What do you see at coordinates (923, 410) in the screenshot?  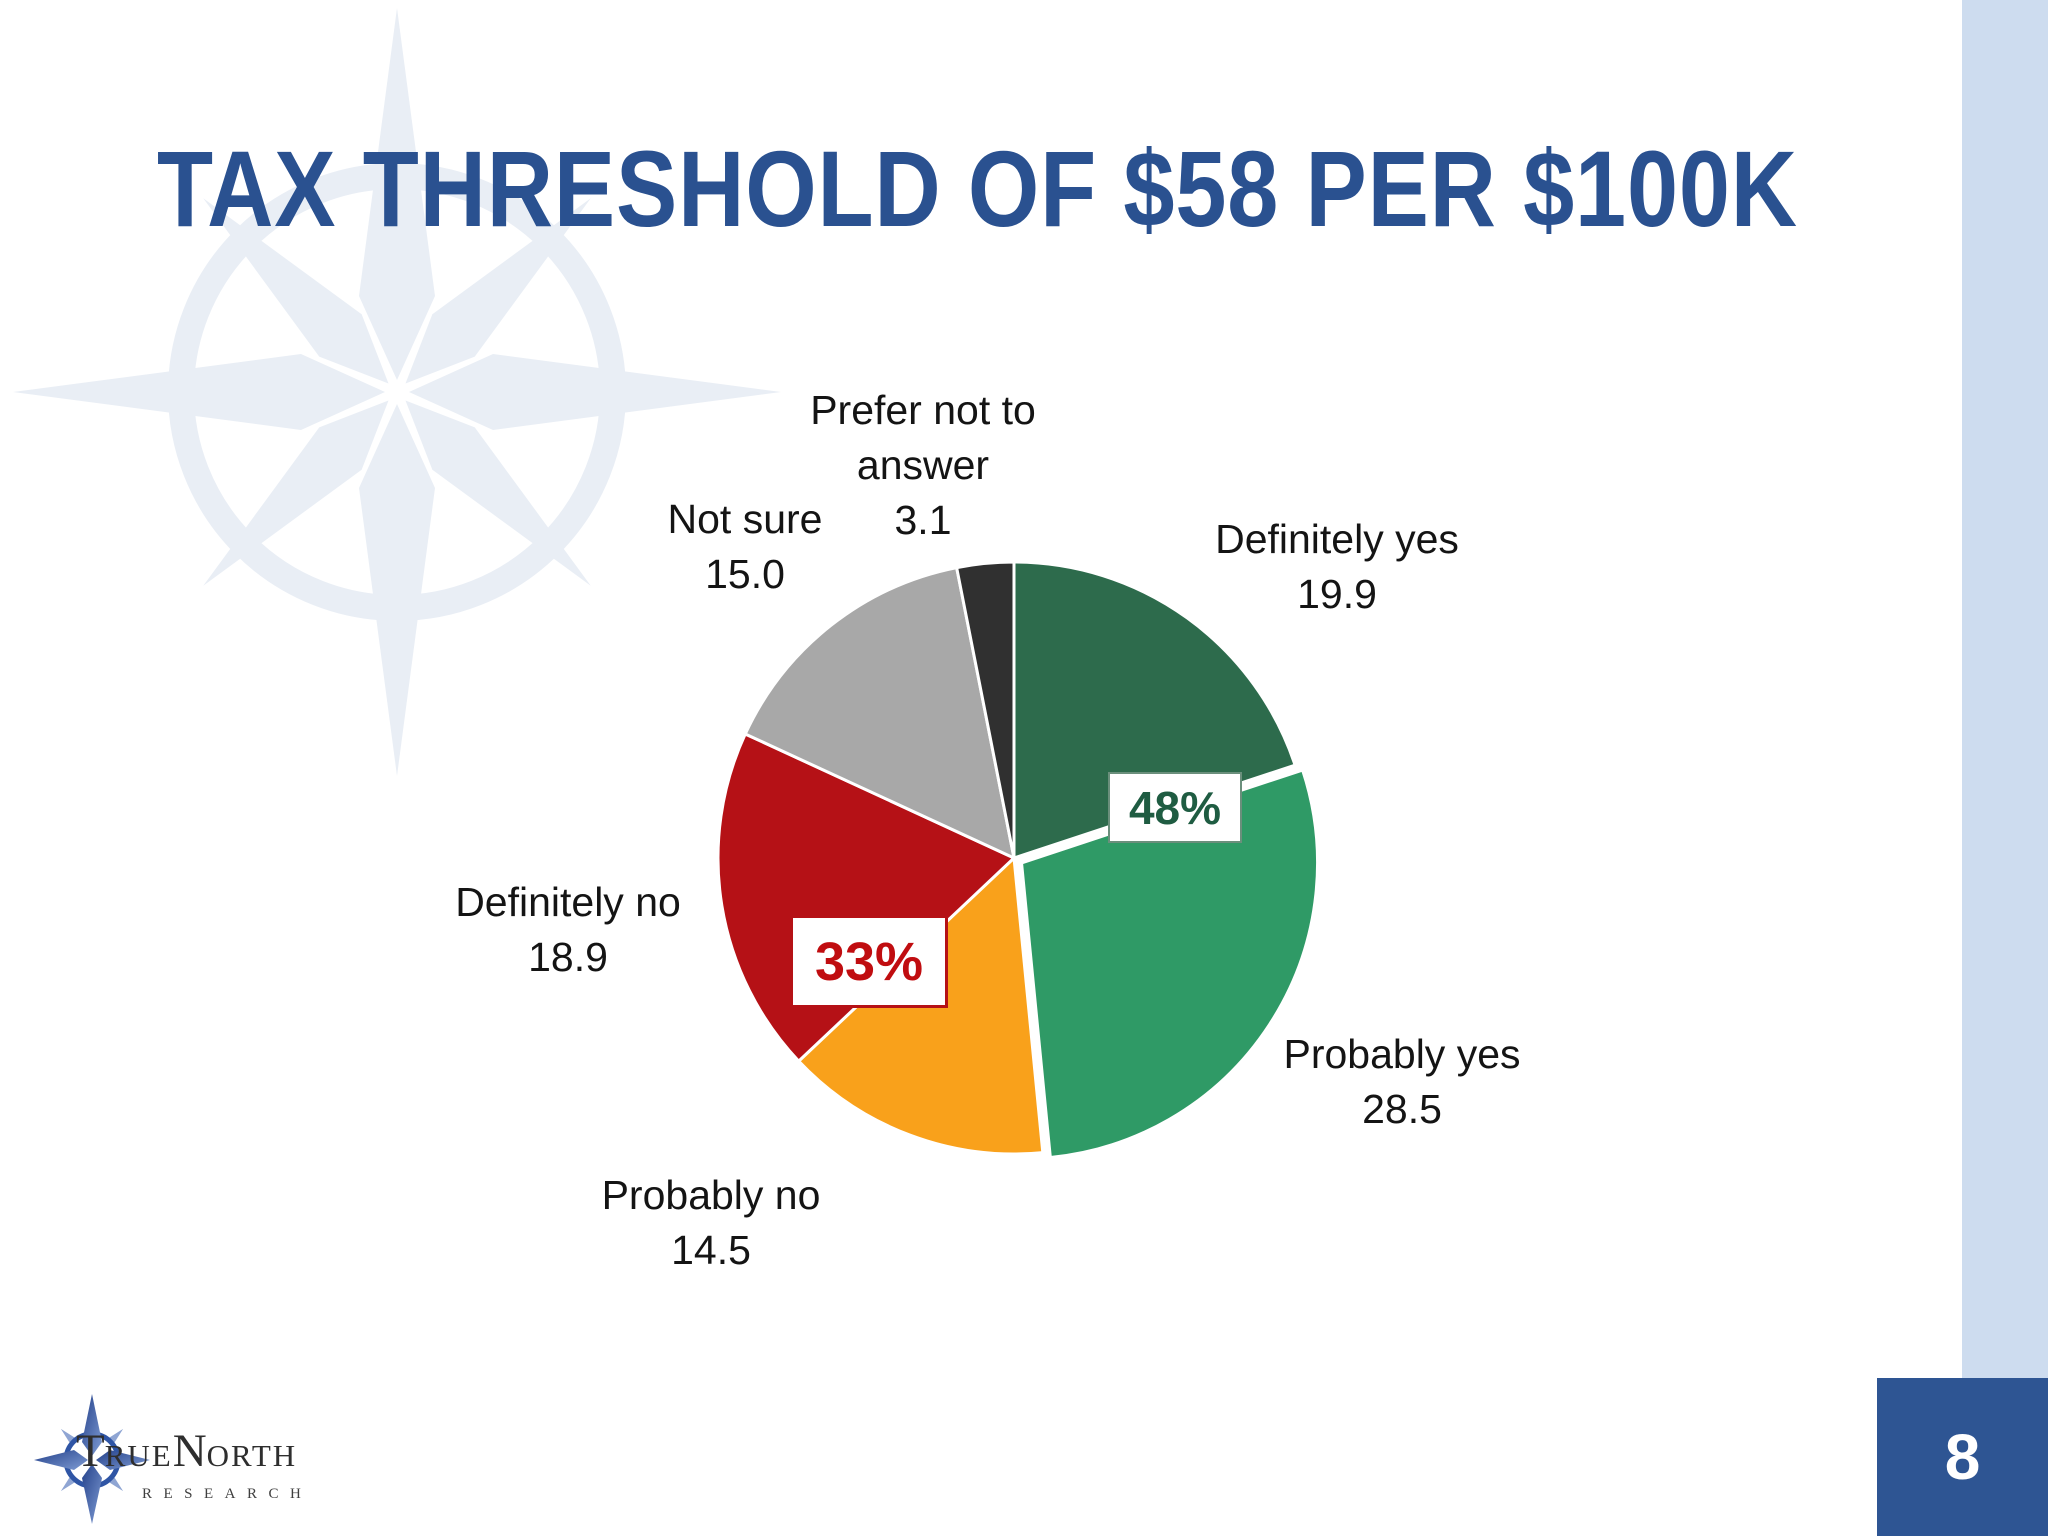 I see `pie-label-prefer-not-to-answer-line-0: Prefer not to` at bounding box center [923, 410].